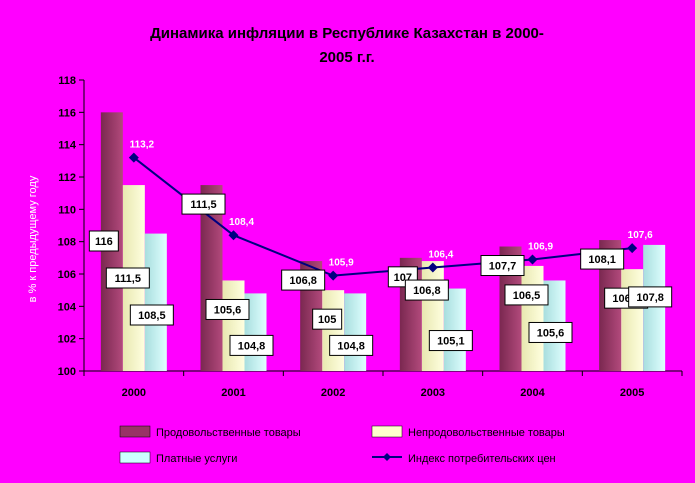 The image size is (695, 483). I want to click on y-tick-label: 114, so click(67, 146).